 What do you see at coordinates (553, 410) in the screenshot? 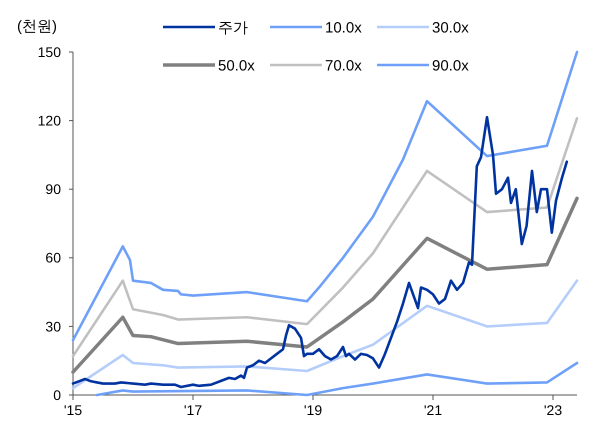
I see `x-tick-label: '23` at bounding box center [553, 410].